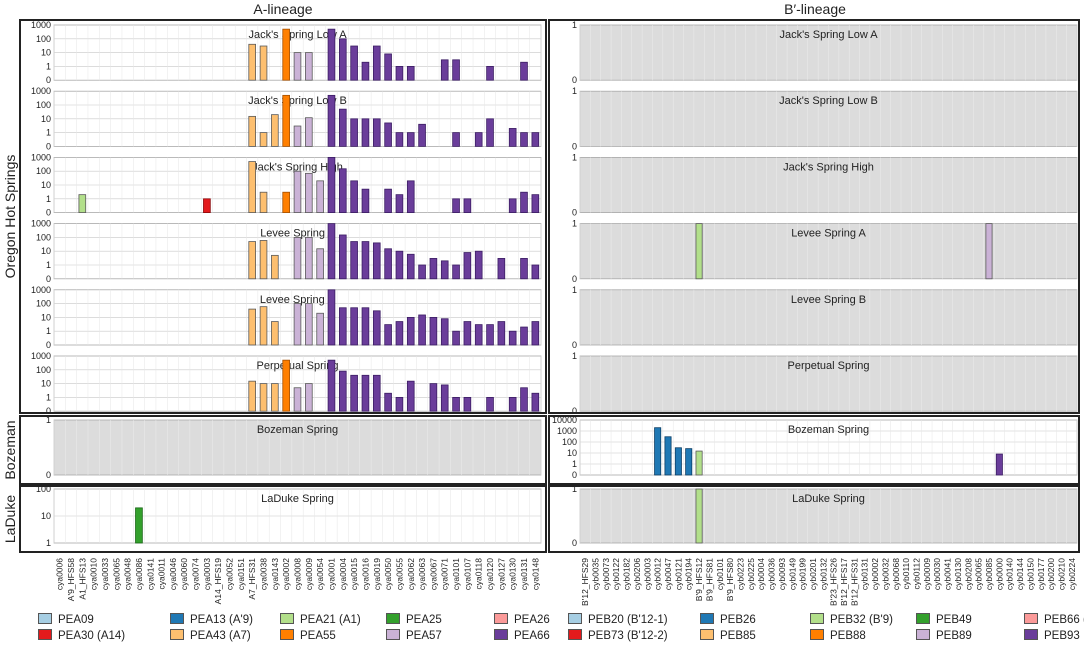  What do you see at coordinates (414, 636) in the screenshot?
I see `legend-item: PEA57` at bounding box center [414, 636].